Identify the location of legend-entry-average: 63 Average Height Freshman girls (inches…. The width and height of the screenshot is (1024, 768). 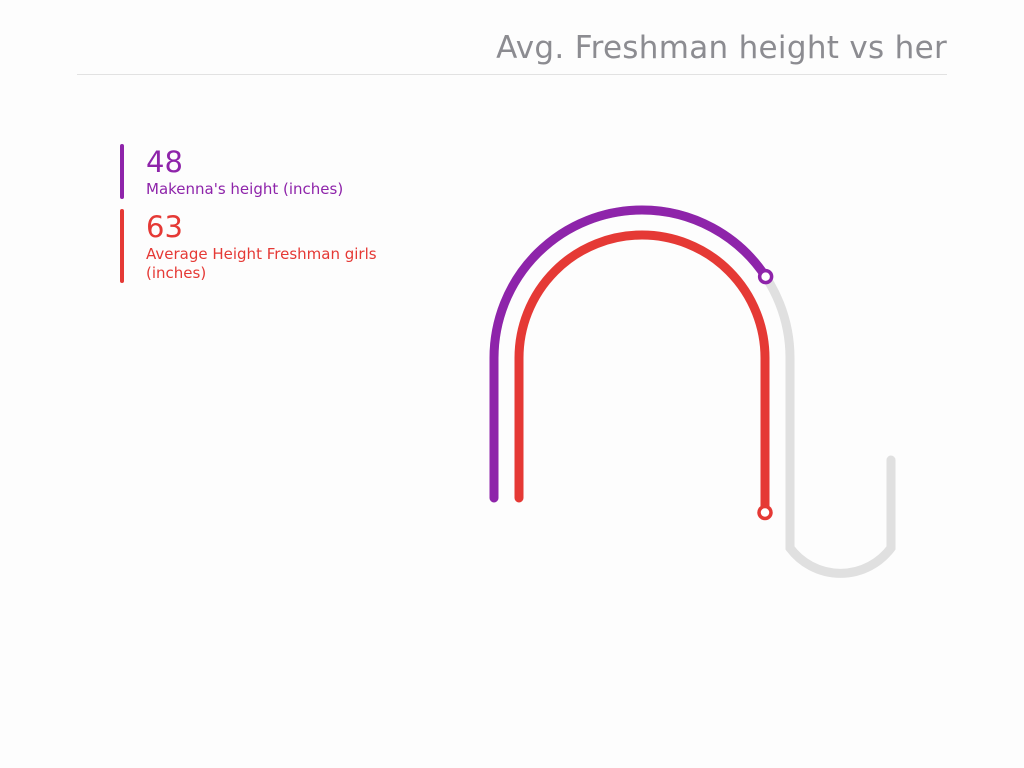
(270, 246).